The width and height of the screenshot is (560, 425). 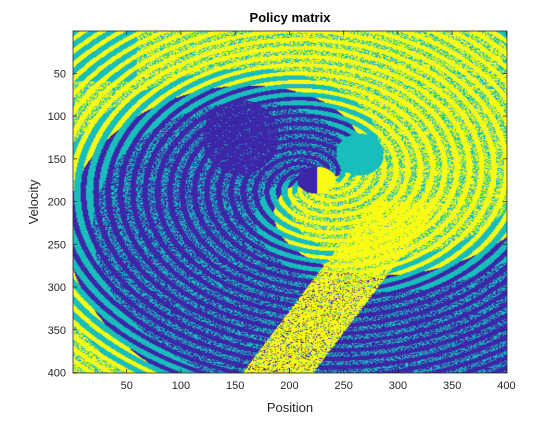 I want to click on y-tick-label: 100, so click(x=57, y=117).